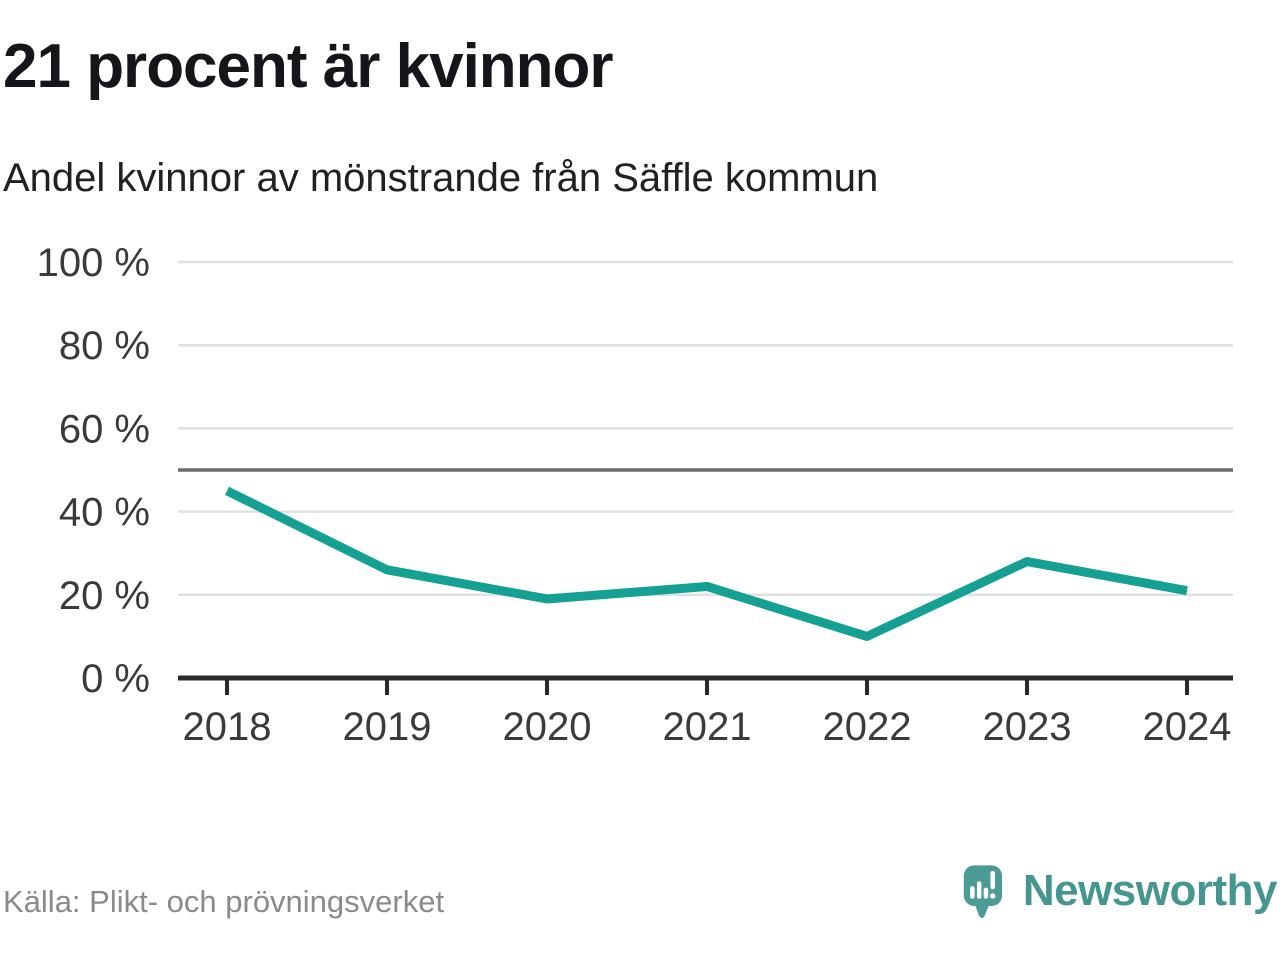 The height and width of the screenshot is (960, 1280). Describe the element at coordinates (308, 66) in the screenshot. I see `page-title: 21 procent är kvinnor` at that location.